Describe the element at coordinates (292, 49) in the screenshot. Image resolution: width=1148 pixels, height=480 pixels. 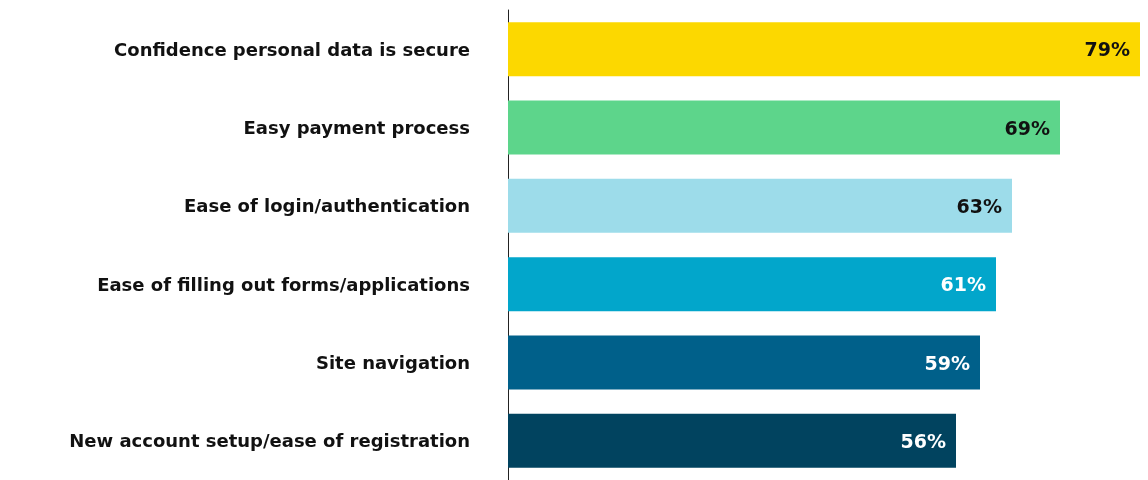
I see `y-tick-label: Confidence personal data is secure` at that location.